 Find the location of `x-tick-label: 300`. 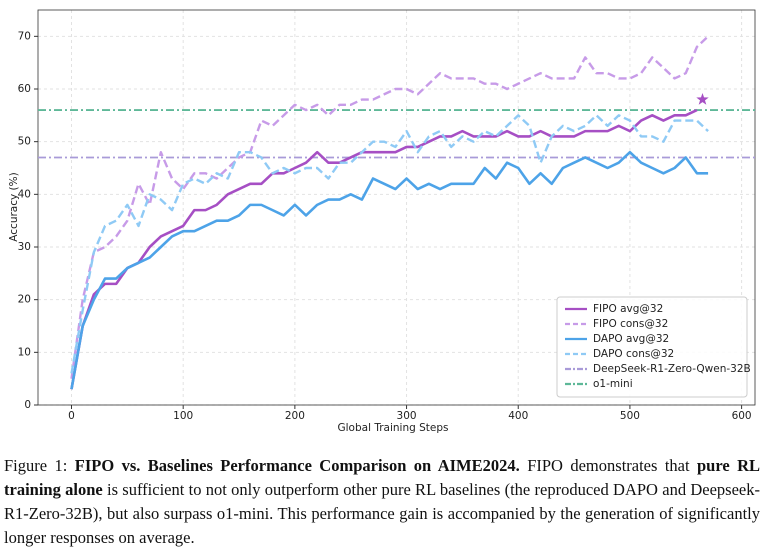

x-tick-label: 300 is located at coordinates (407, 416).